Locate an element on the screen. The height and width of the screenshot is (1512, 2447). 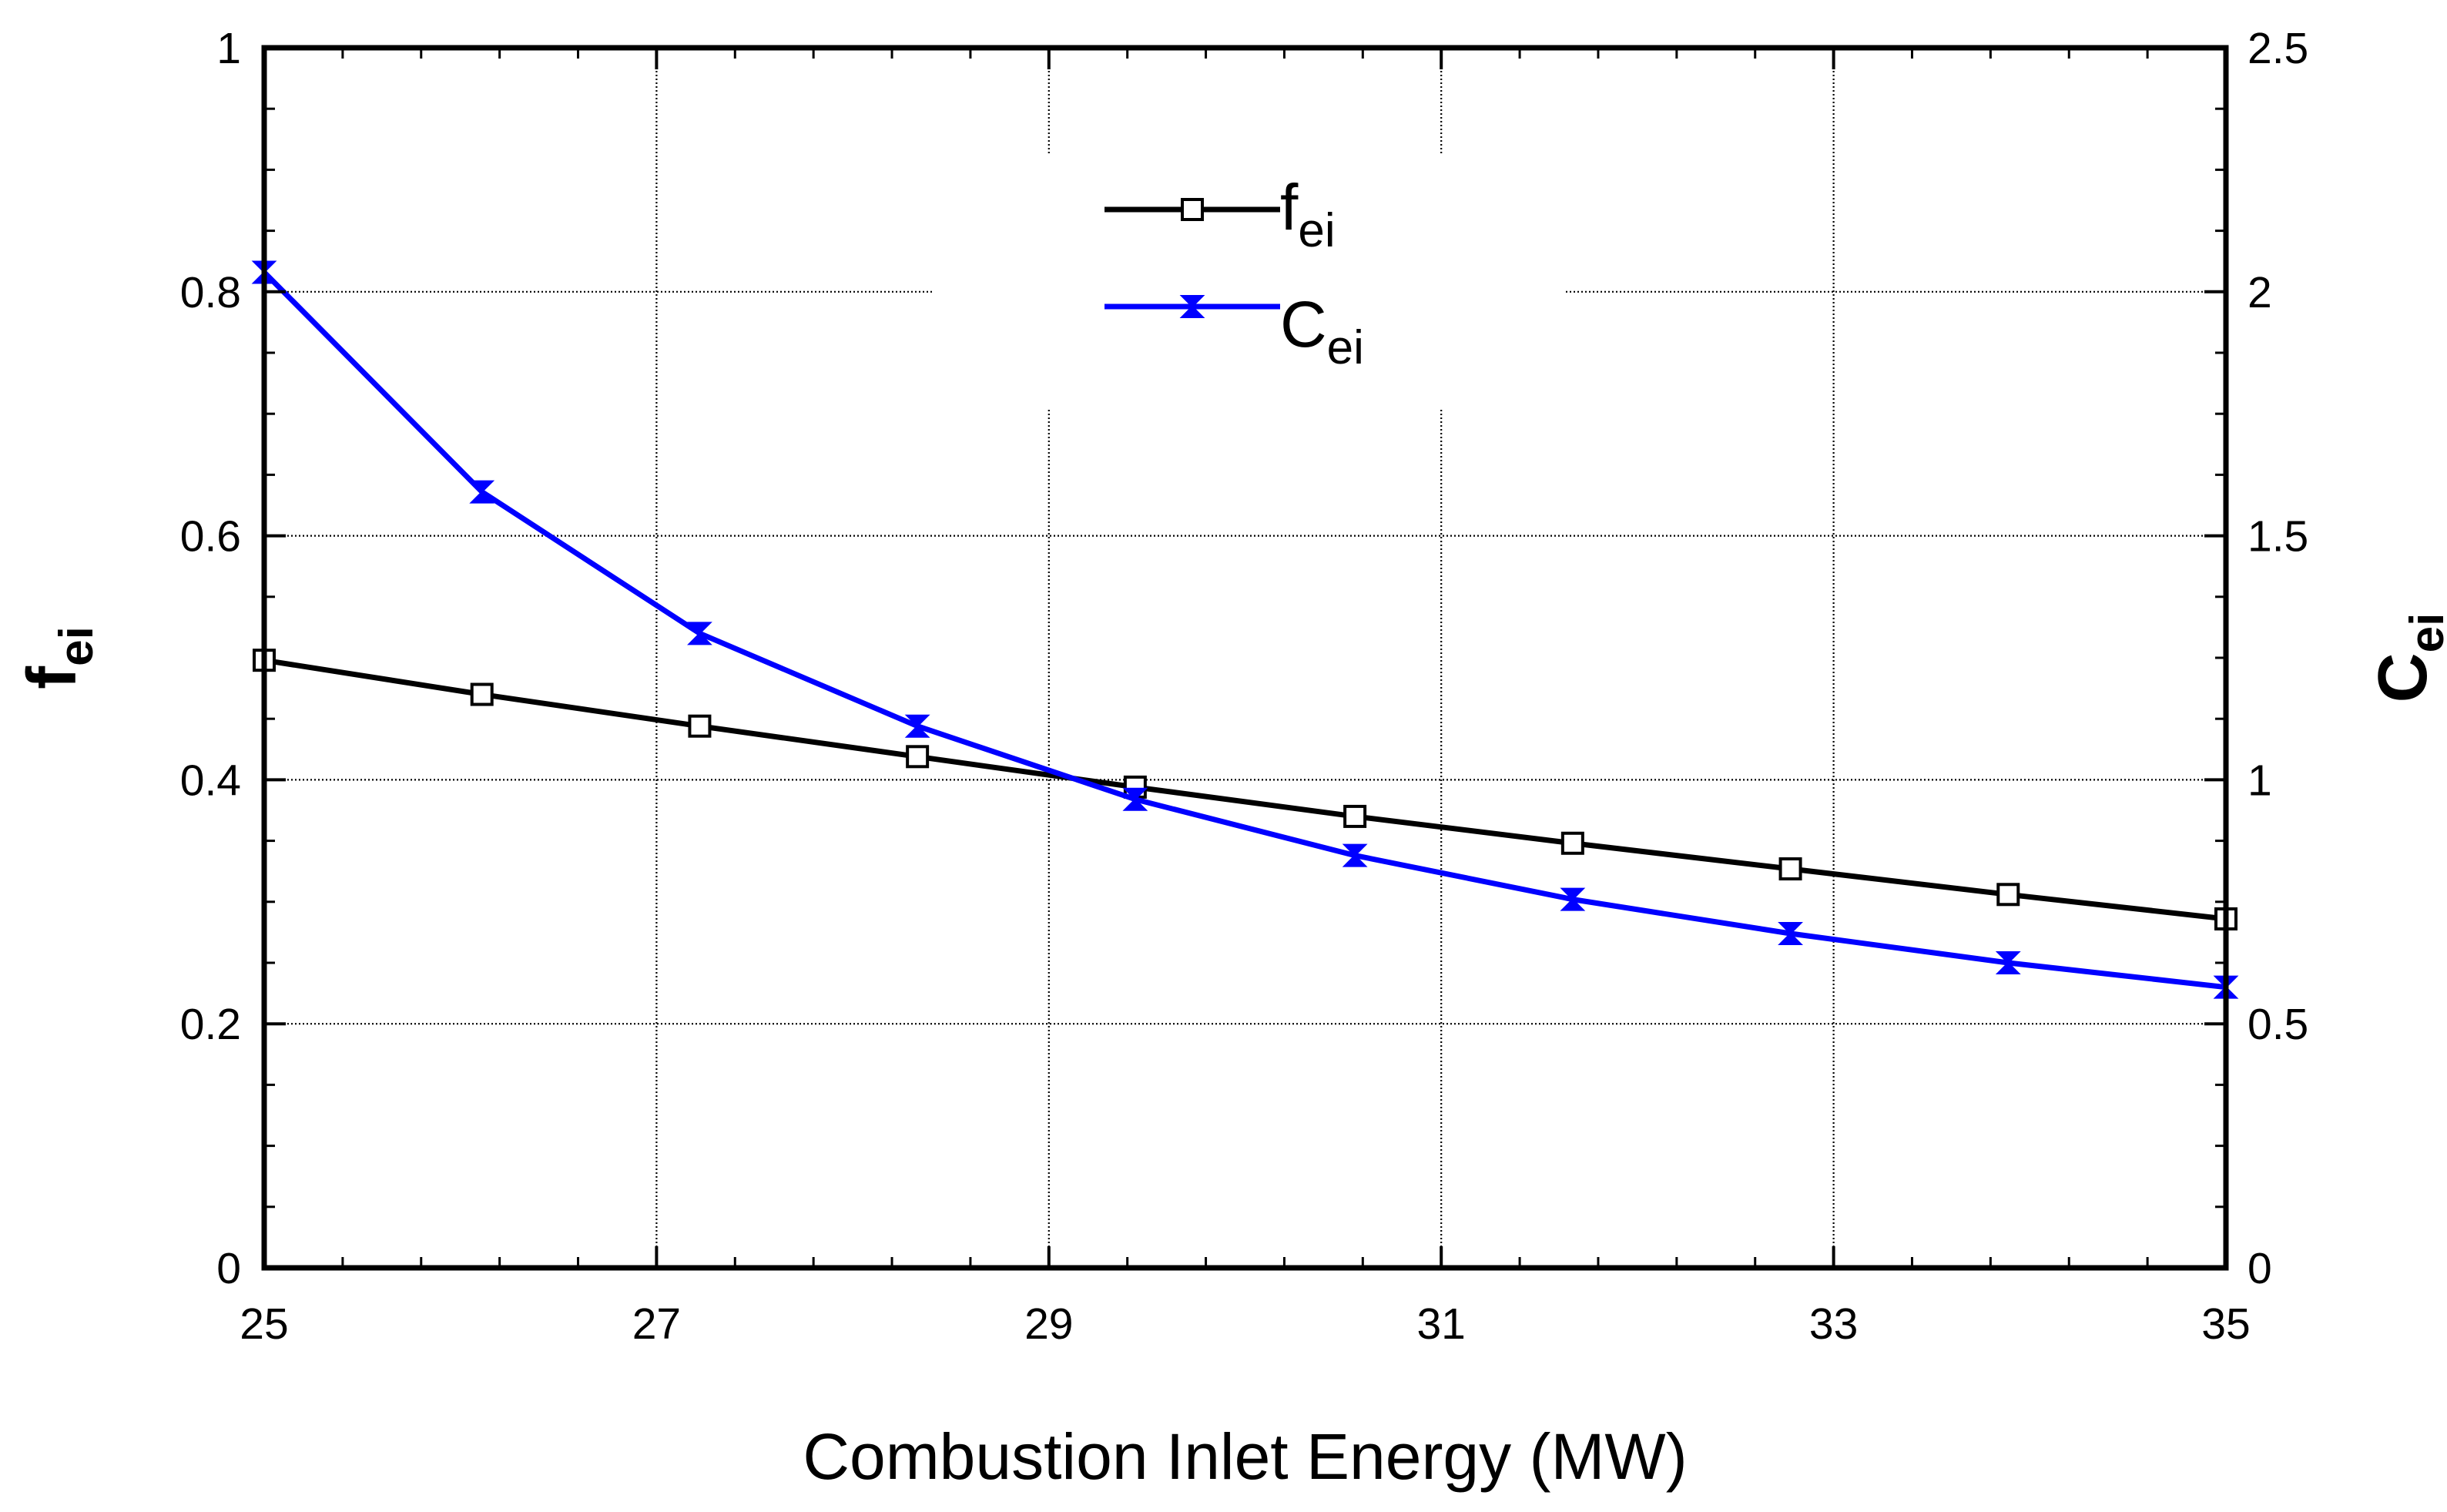
y-axis-left-title-base: f is located at coordinates (52, 677).